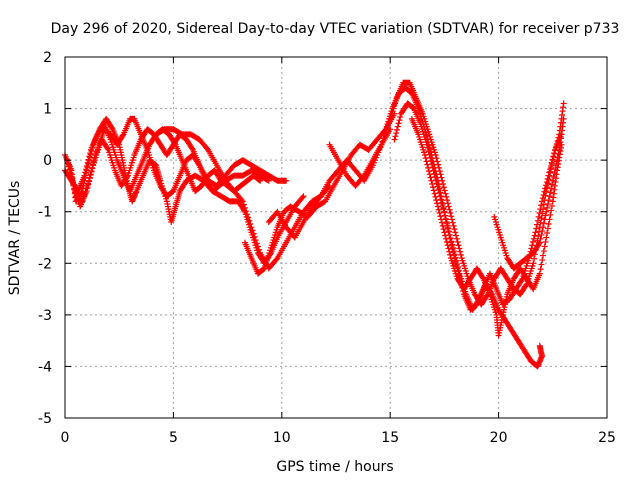 This screenshot has height=480, width=640. What do you see at coordinates (173, 438) in the screenshot?
I see `x-tick-label: 5` at bounding box center [173, 438].